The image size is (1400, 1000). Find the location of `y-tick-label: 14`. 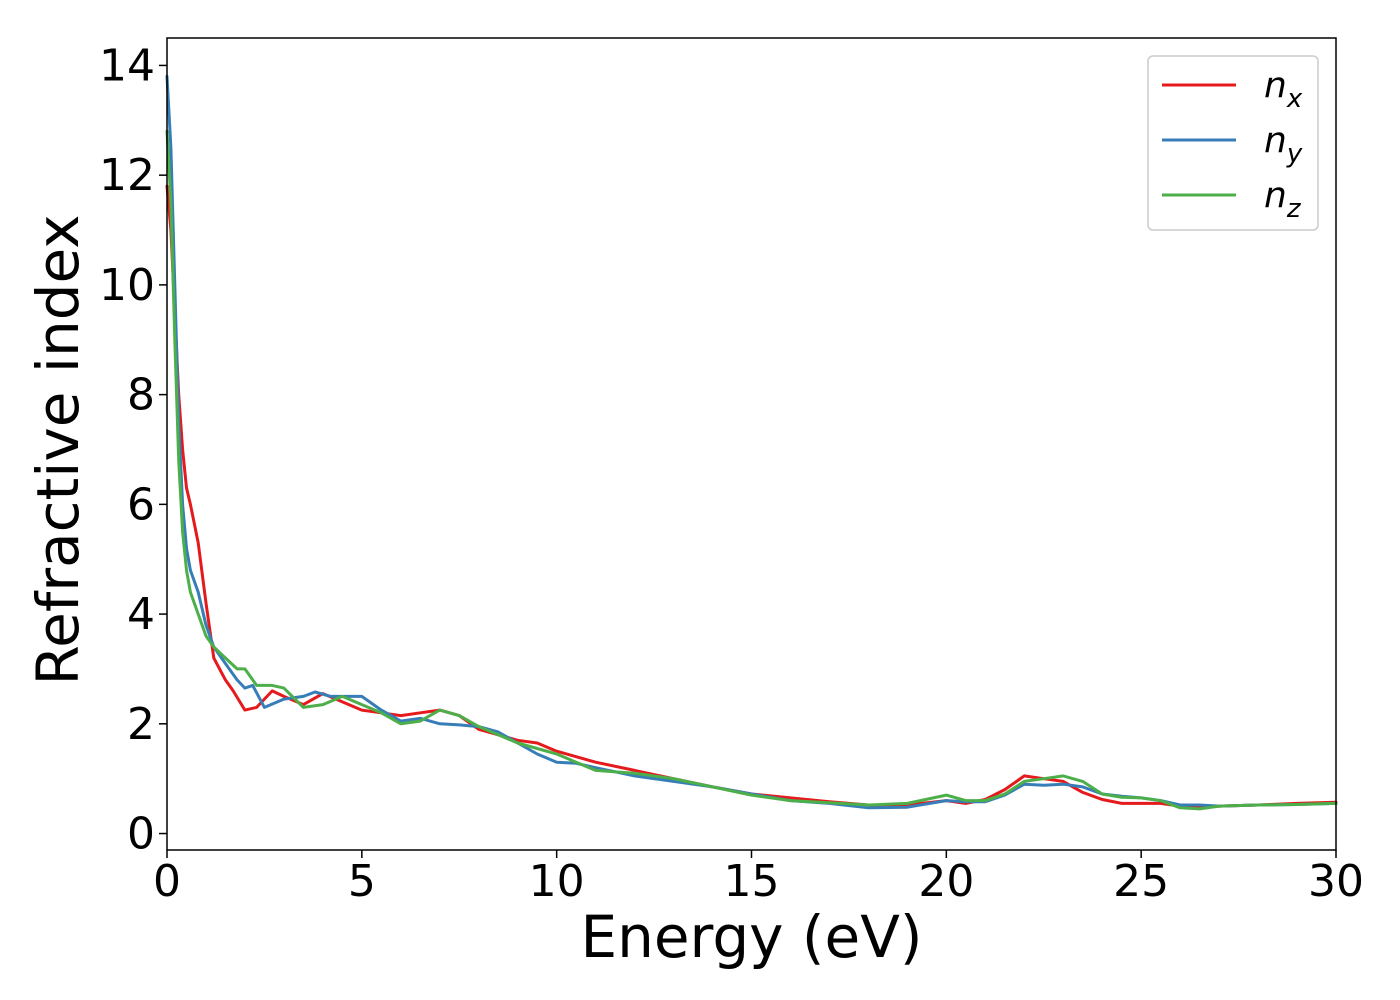

y-tick-label: 14 is located at coordinates (127, 65).